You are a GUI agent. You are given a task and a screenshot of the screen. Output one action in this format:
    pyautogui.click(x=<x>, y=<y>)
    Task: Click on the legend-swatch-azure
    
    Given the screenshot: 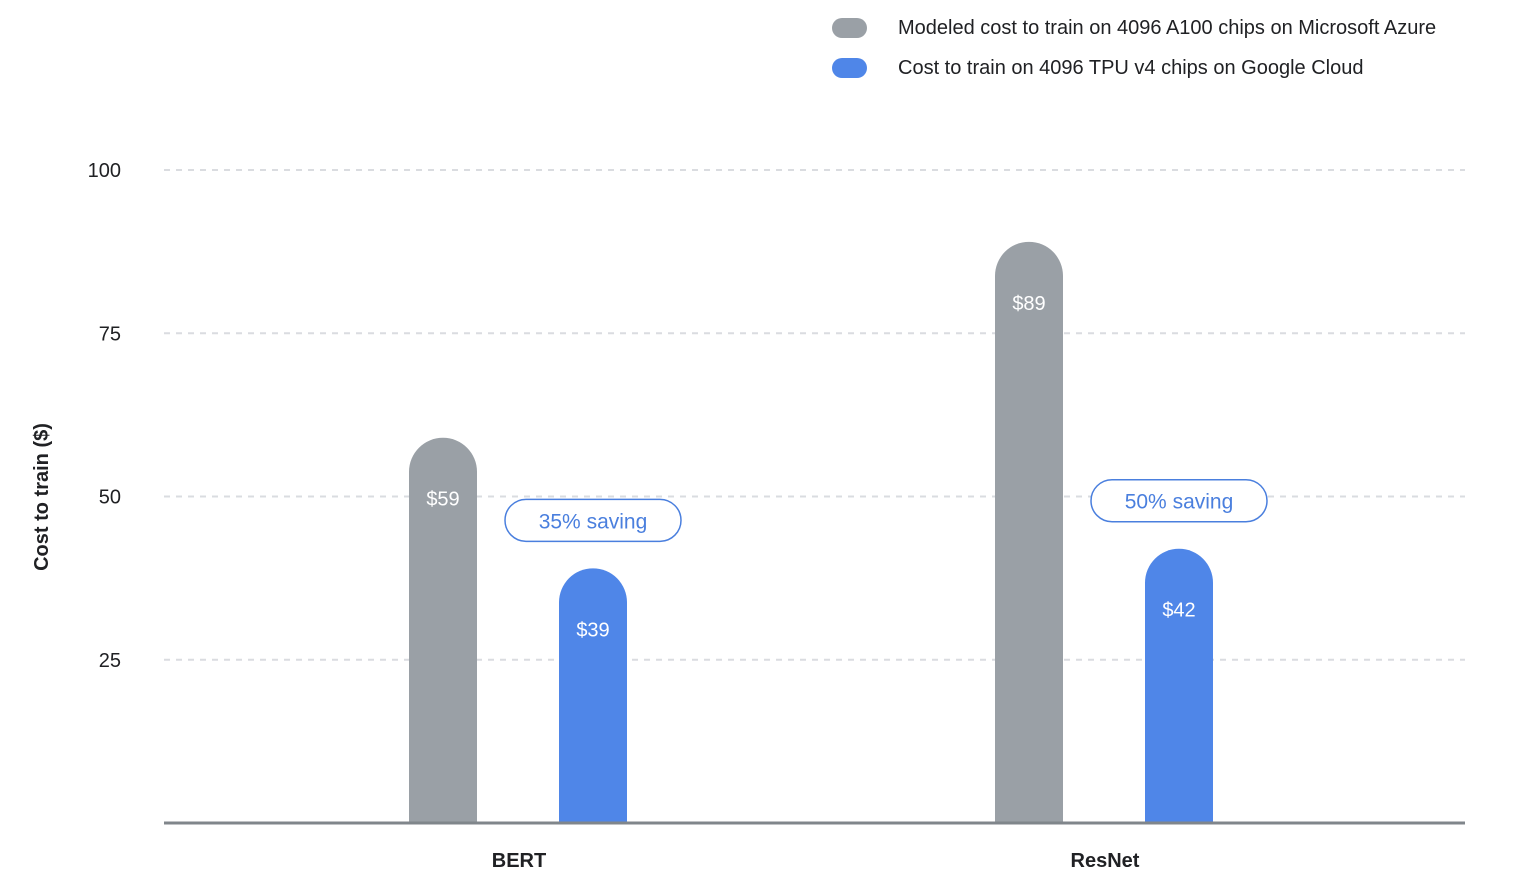 What is the action you would take?
    pyautogui.click(x=849, y=28)
    